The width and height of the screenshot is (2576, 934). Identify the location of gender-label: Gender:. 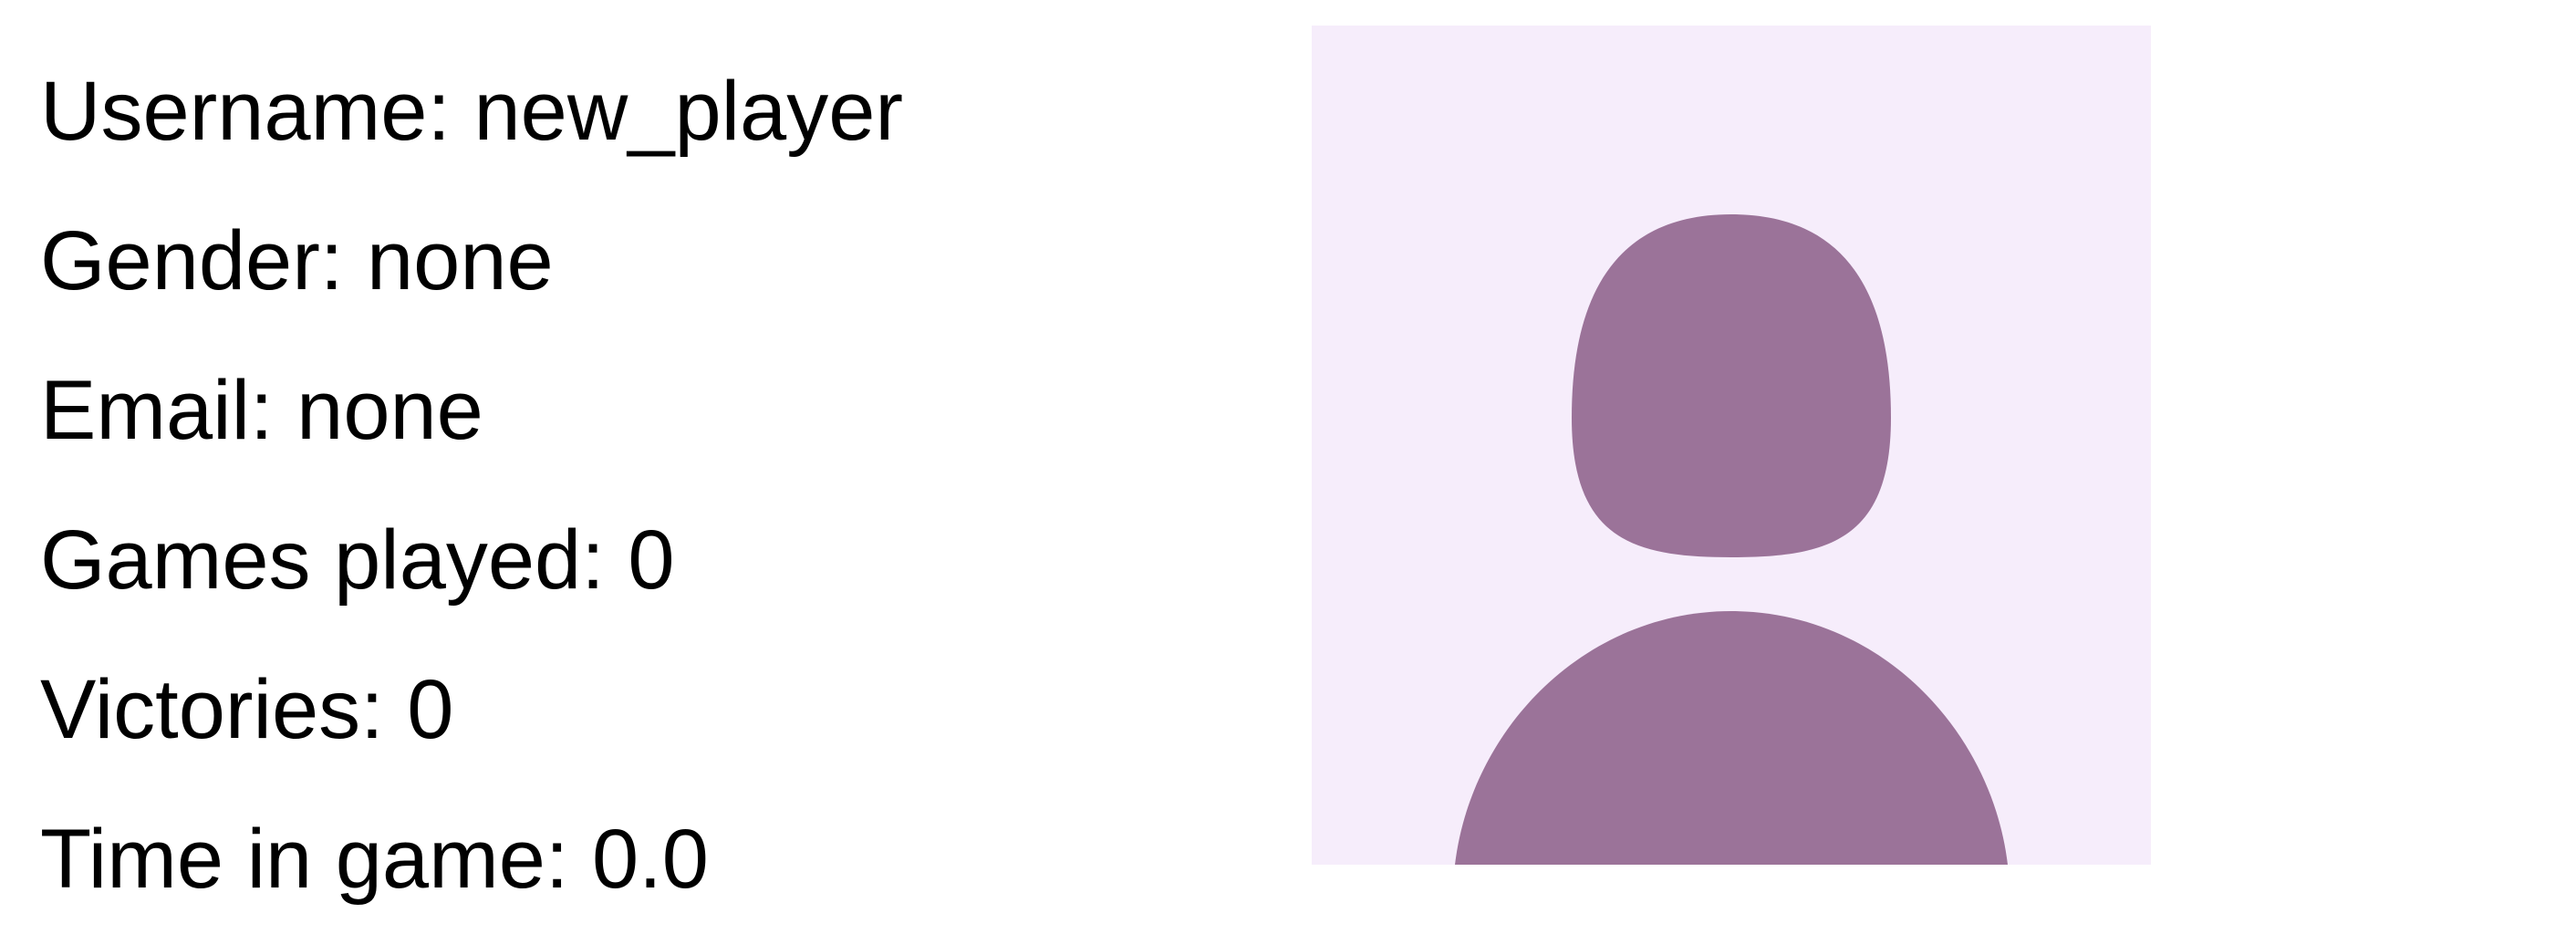
(192, 260).